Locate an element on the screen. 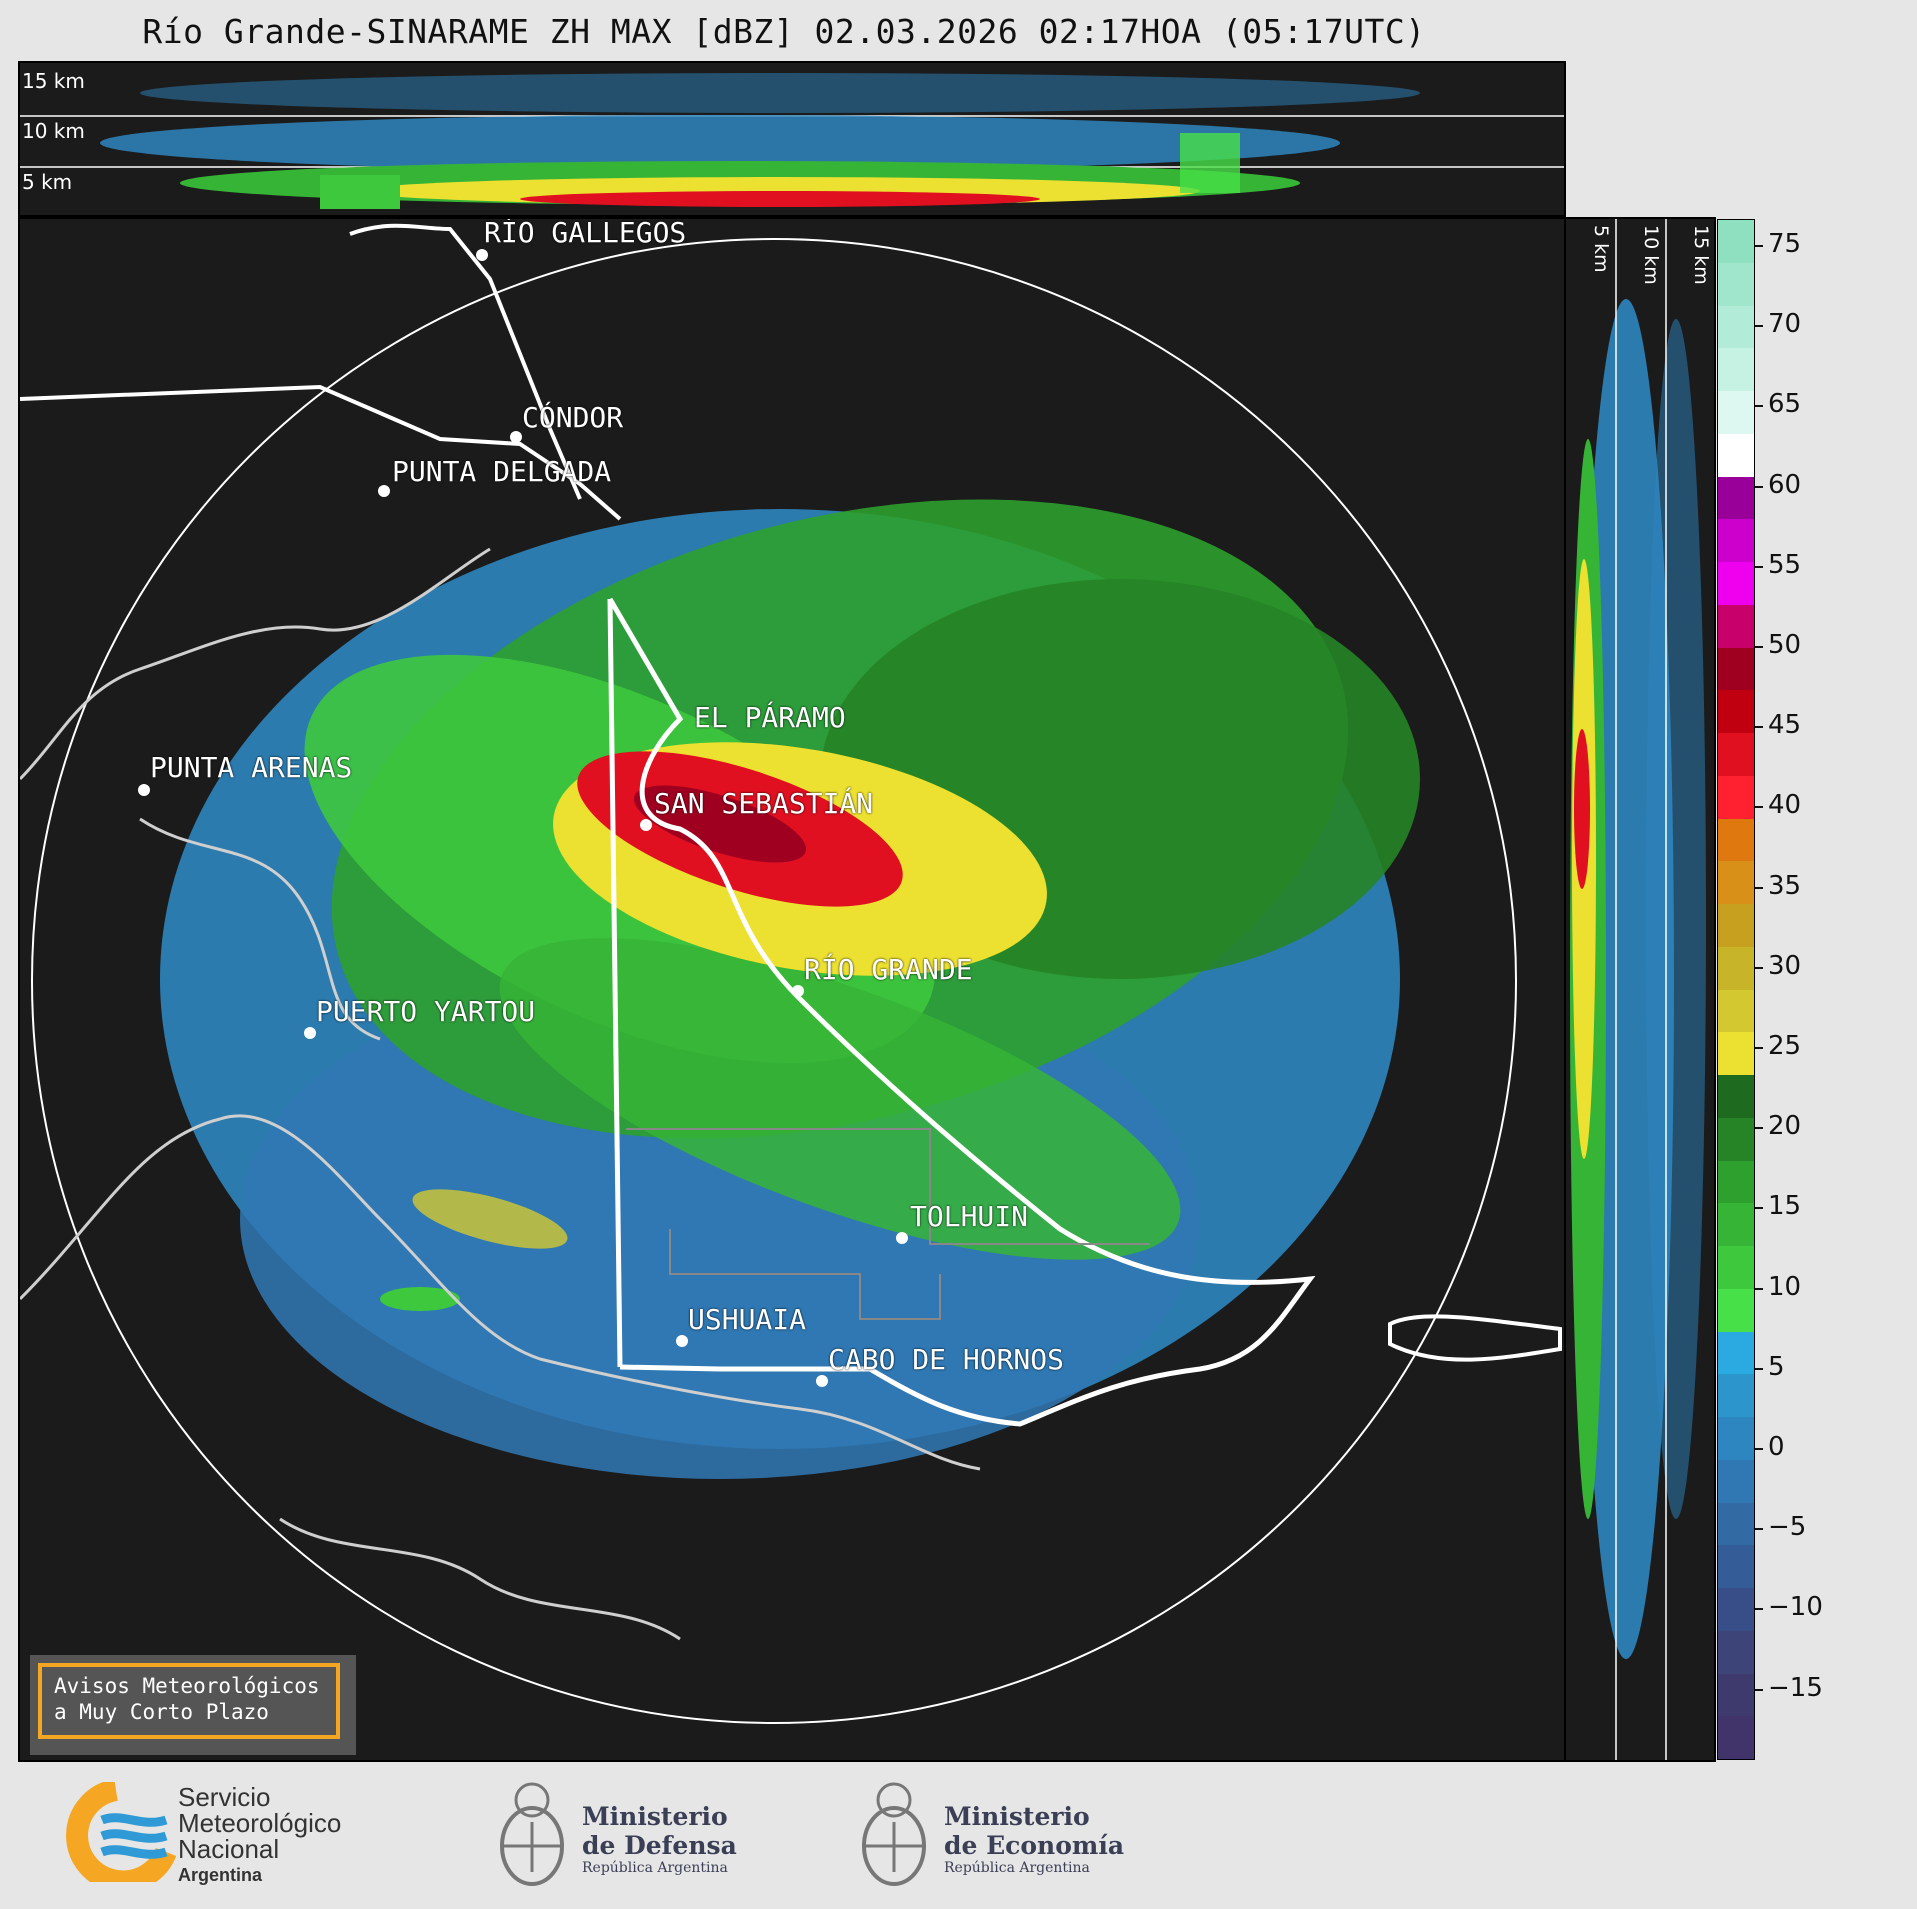 The height and width of the screenshot is (1909, 1917). city-label-punta-arenas: PUNTA ARENAS is located at coordinates (251, 767).